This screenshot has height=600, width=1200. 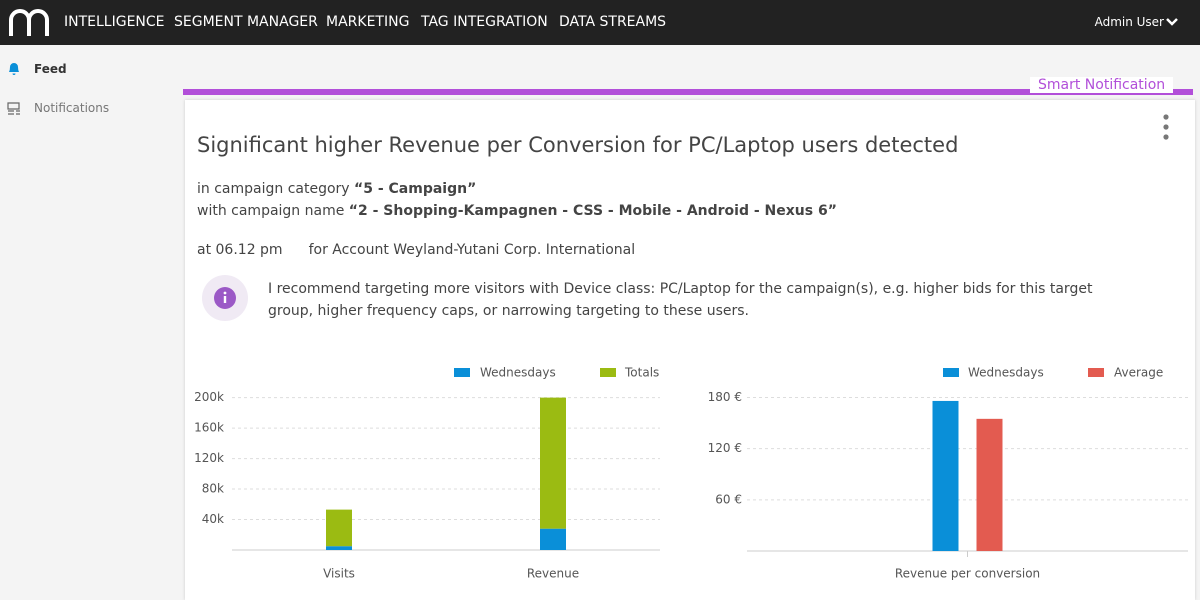 I want to click on y-tick-label: 160k, so click(x=209, y=428).